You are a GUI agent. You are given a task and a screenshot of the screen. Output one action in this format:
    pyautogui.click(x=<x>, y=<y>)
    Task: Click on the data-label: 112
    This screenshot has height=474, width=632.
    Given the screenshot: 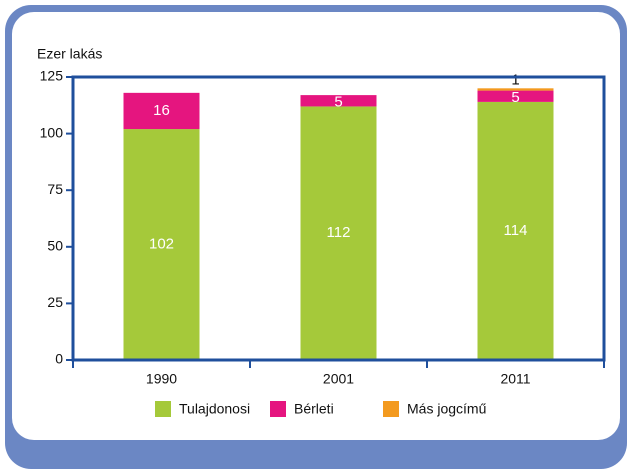 What is the action you would take?
    pyautogui.click(x=339, y=232)
    